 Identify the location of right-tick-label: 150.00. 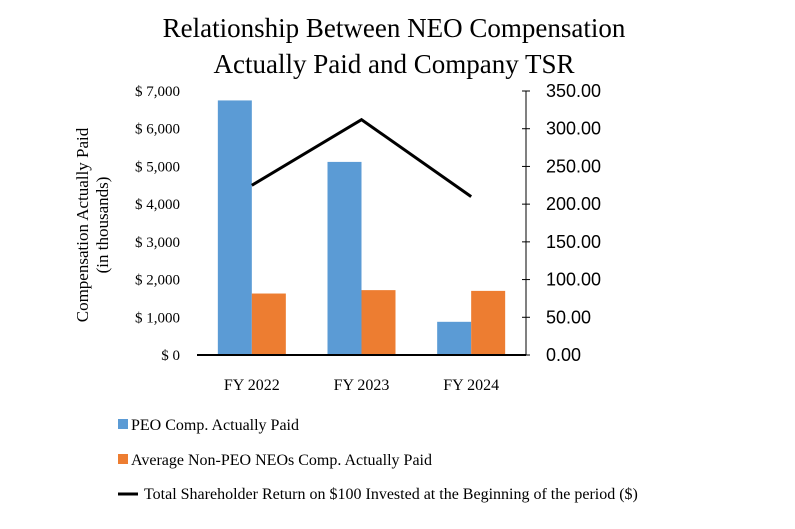
(573, 242).